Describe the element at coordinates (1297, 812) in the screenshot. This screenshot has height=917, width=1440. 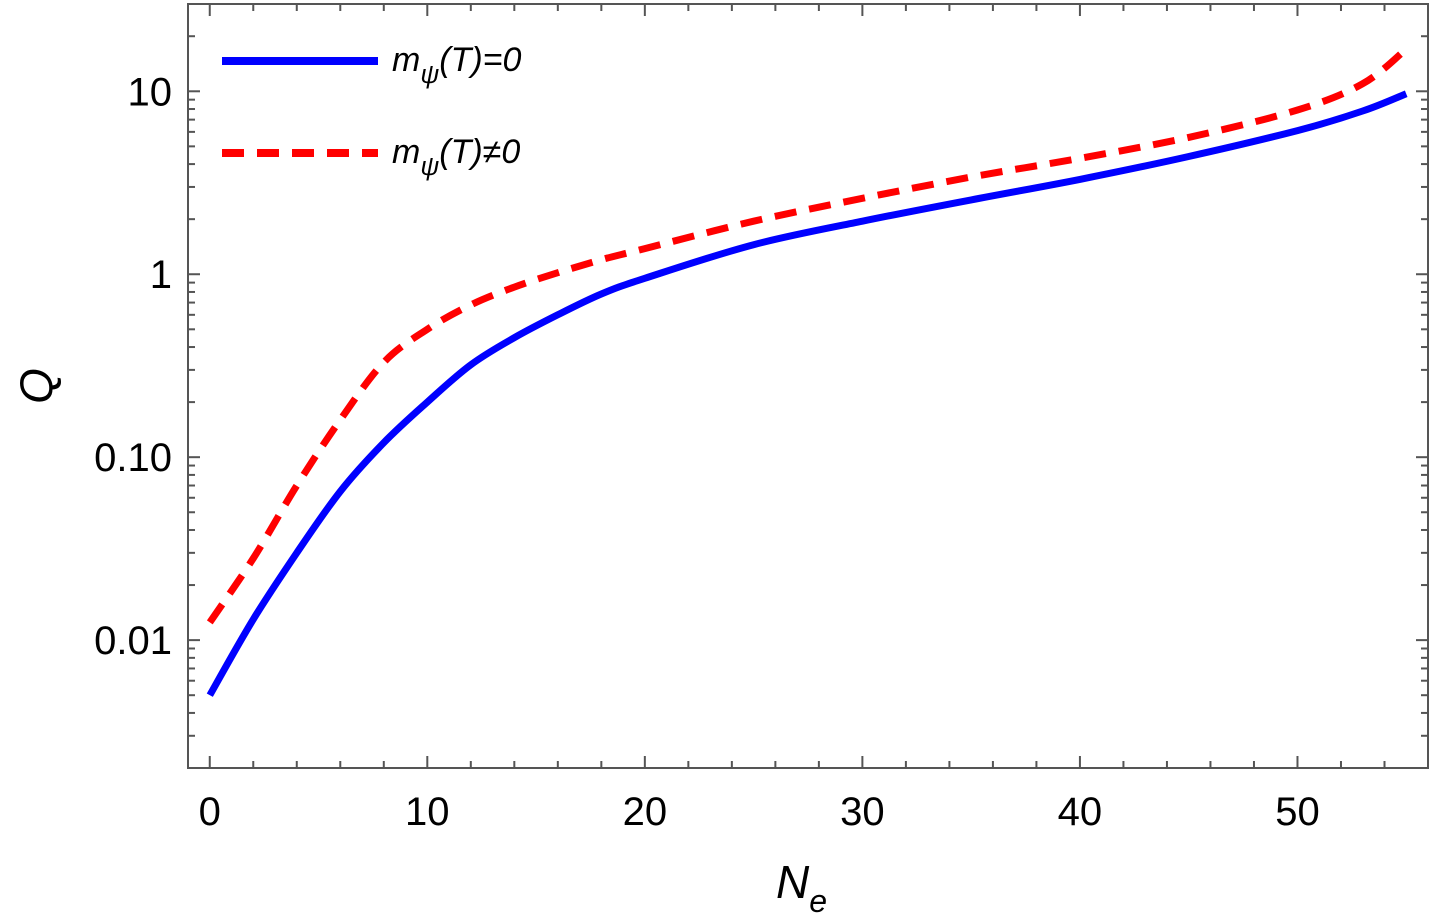
I see `x-tick-label: 50` at that location.